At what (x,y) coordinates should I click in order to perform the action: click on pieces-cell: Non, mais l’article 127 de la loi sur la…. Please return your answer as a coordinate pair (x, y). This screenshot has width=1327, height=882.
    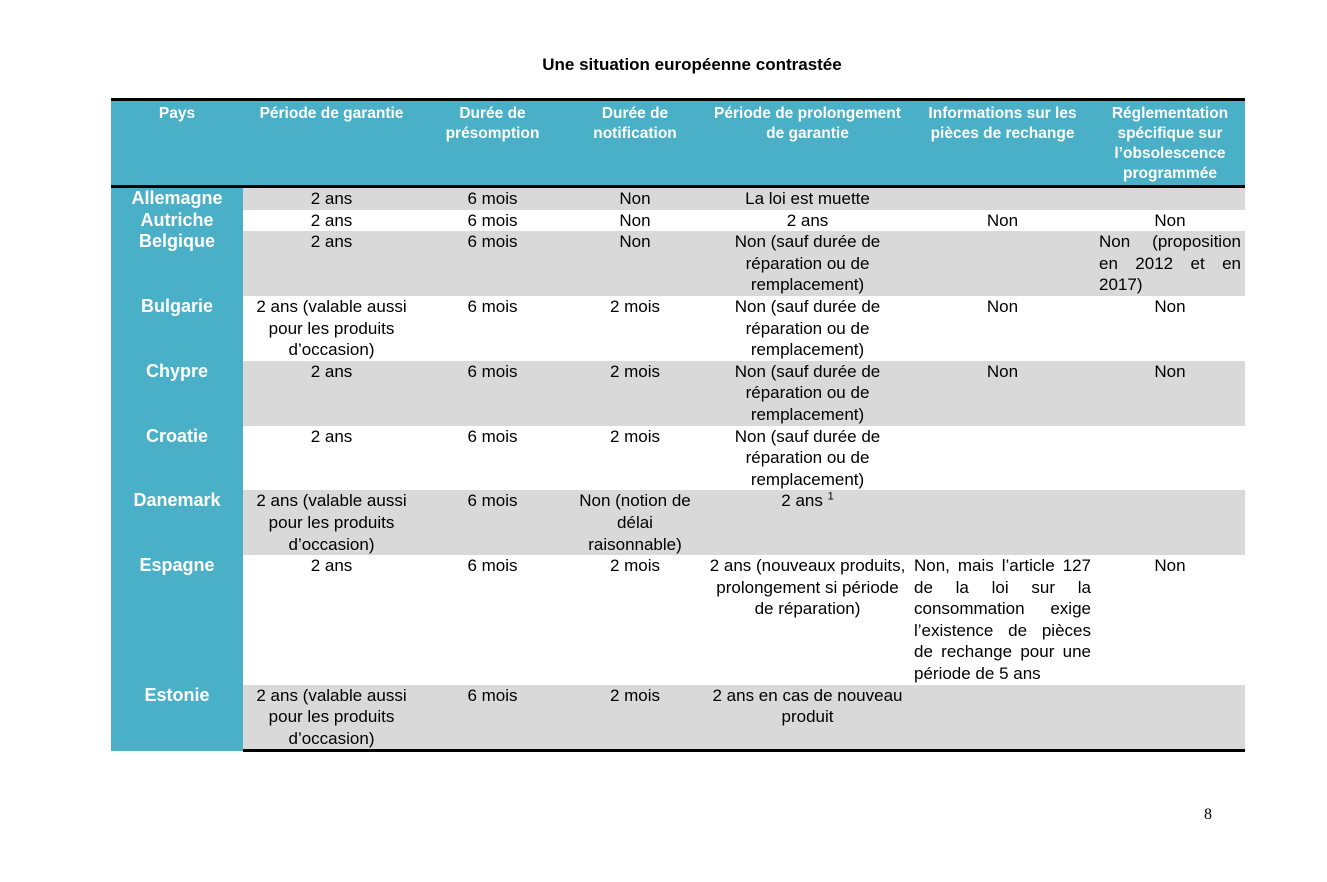
    Looking at the image, I should click on (1002, 620).